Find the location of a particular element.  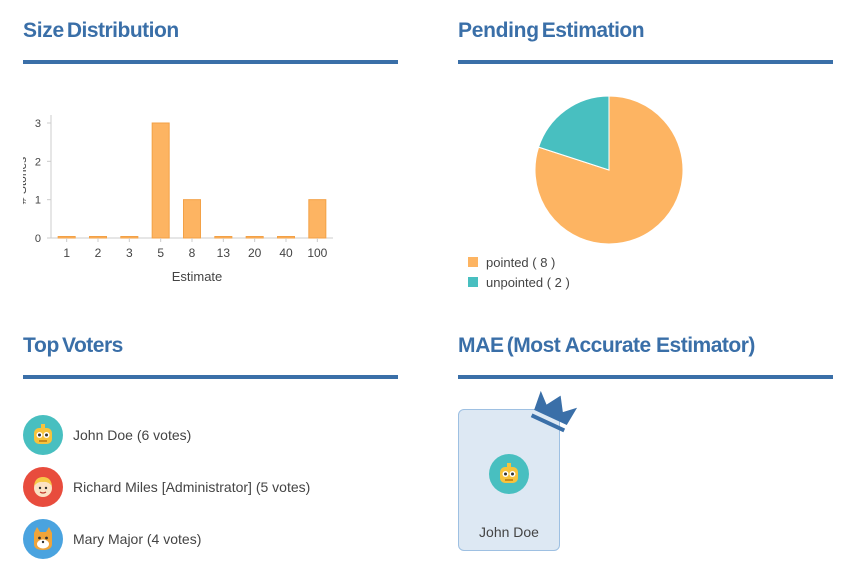

mae-title: MAE (Most Accurate Estimator) is located at coordinates (645, 353).